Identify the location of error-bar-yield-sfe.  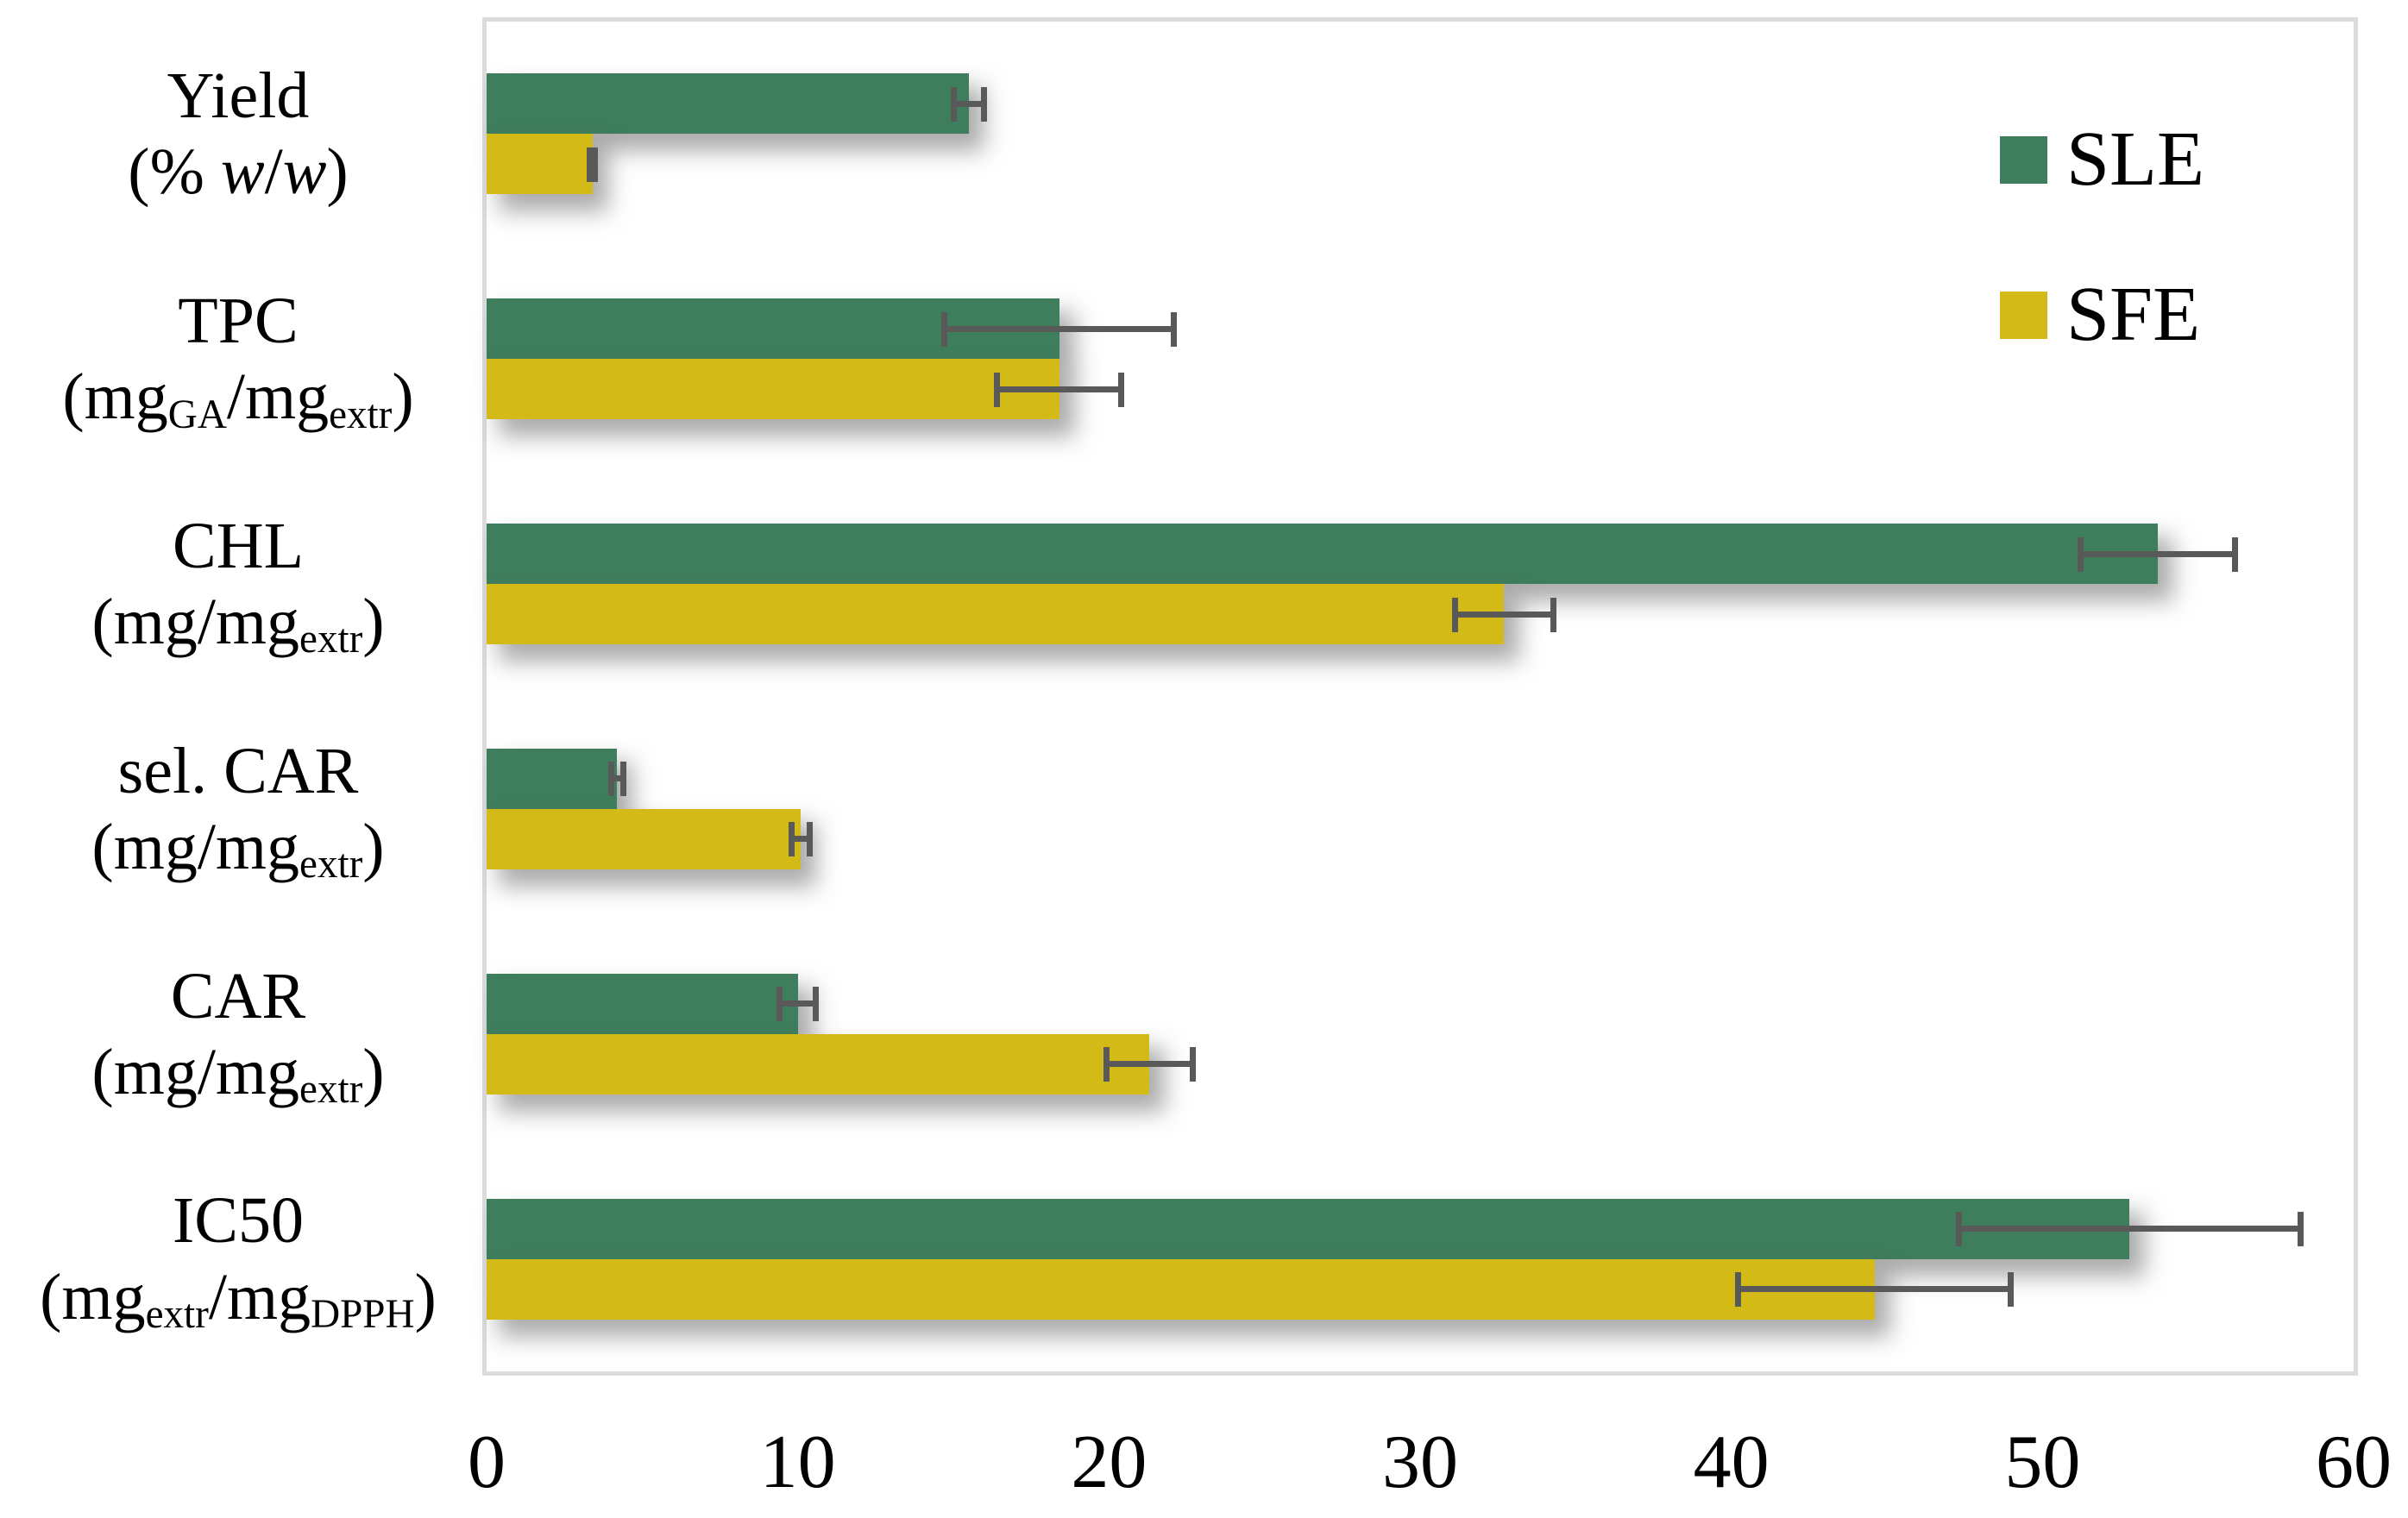
(593, 165).